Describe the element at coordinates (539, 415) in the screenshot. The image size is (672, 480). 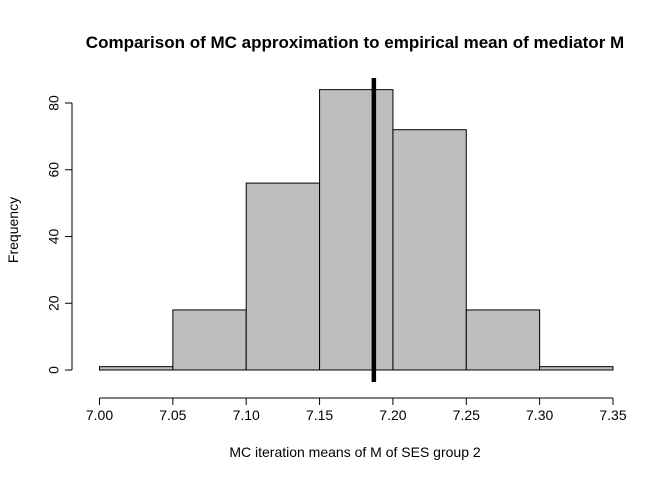
I see `x-tick-label: 7.30` at that location.